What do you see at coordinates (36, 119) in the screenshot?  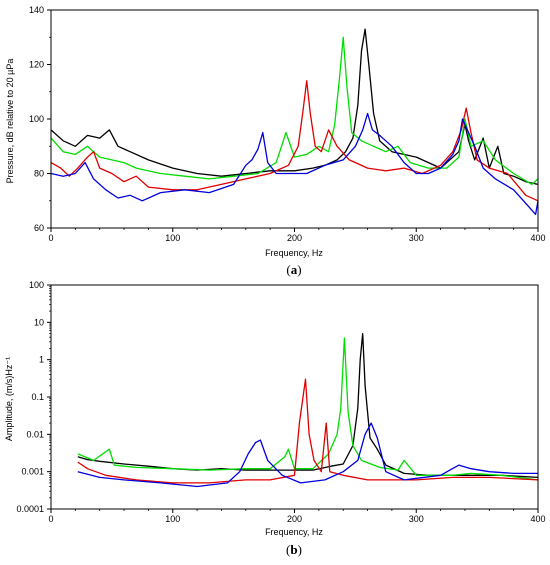 I see `chart-a-ytick-label: 100` at bounding box center [36, 119].